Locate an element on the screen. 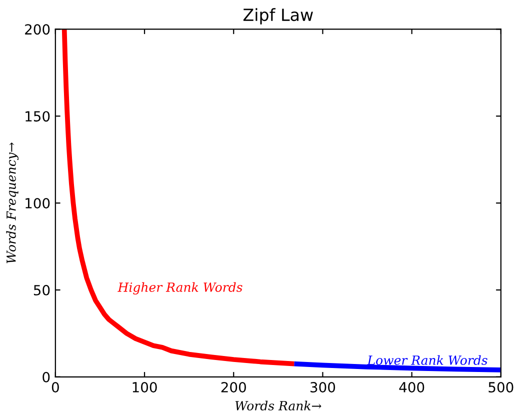 This screenshot has height=411, width=518. x-axis-title: Words Rank→ is located at coordinates (278, 405).